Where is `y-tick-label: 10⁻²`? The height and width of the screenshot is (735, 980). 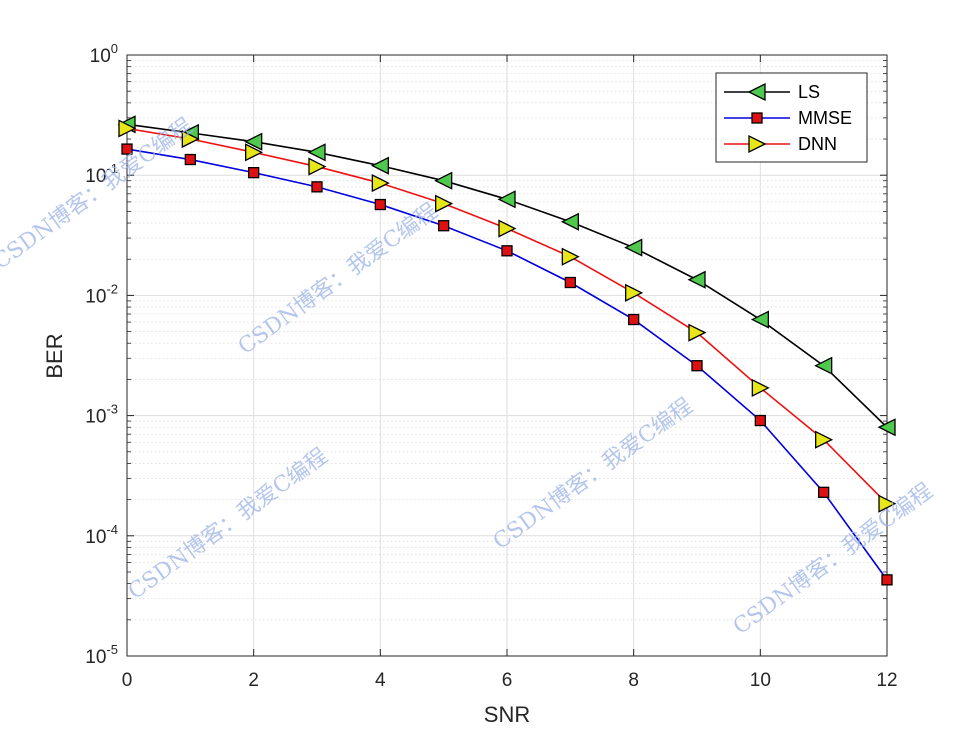 y-tick-label: 10⁻² is located at coordinates (101, 294).